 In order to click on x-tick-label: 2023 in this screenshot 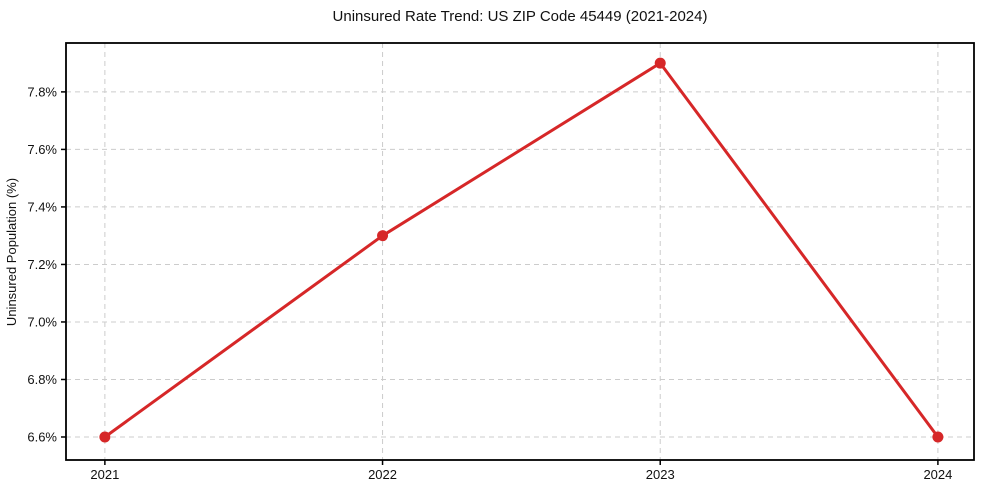, I will do `click(660, 474)`.